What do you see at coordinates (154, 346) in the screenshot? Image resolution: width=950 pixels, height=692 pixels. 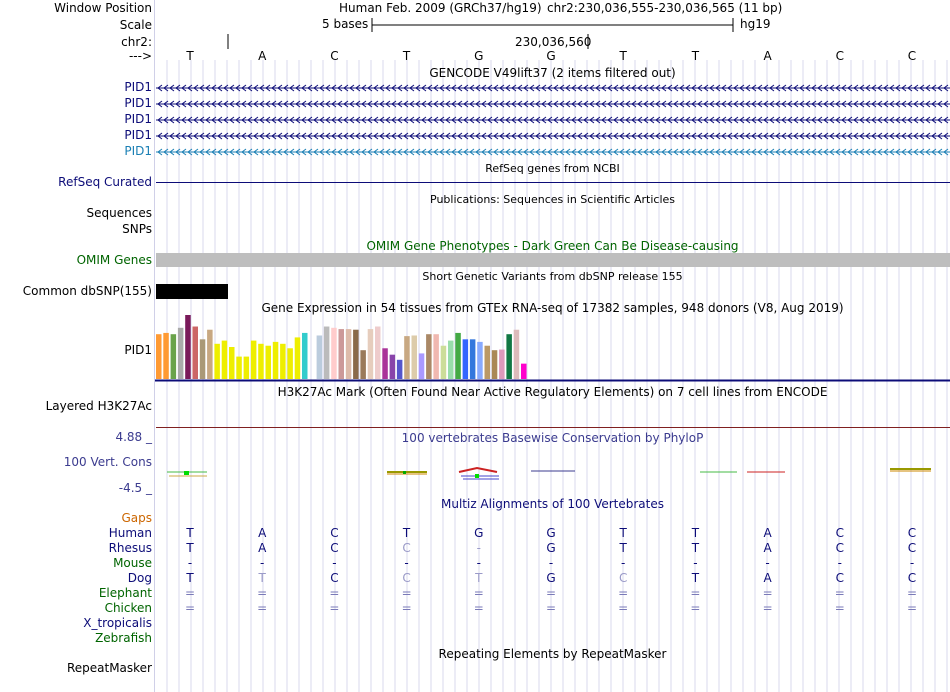 I see `label-divider` at bounding box center [154, 346].